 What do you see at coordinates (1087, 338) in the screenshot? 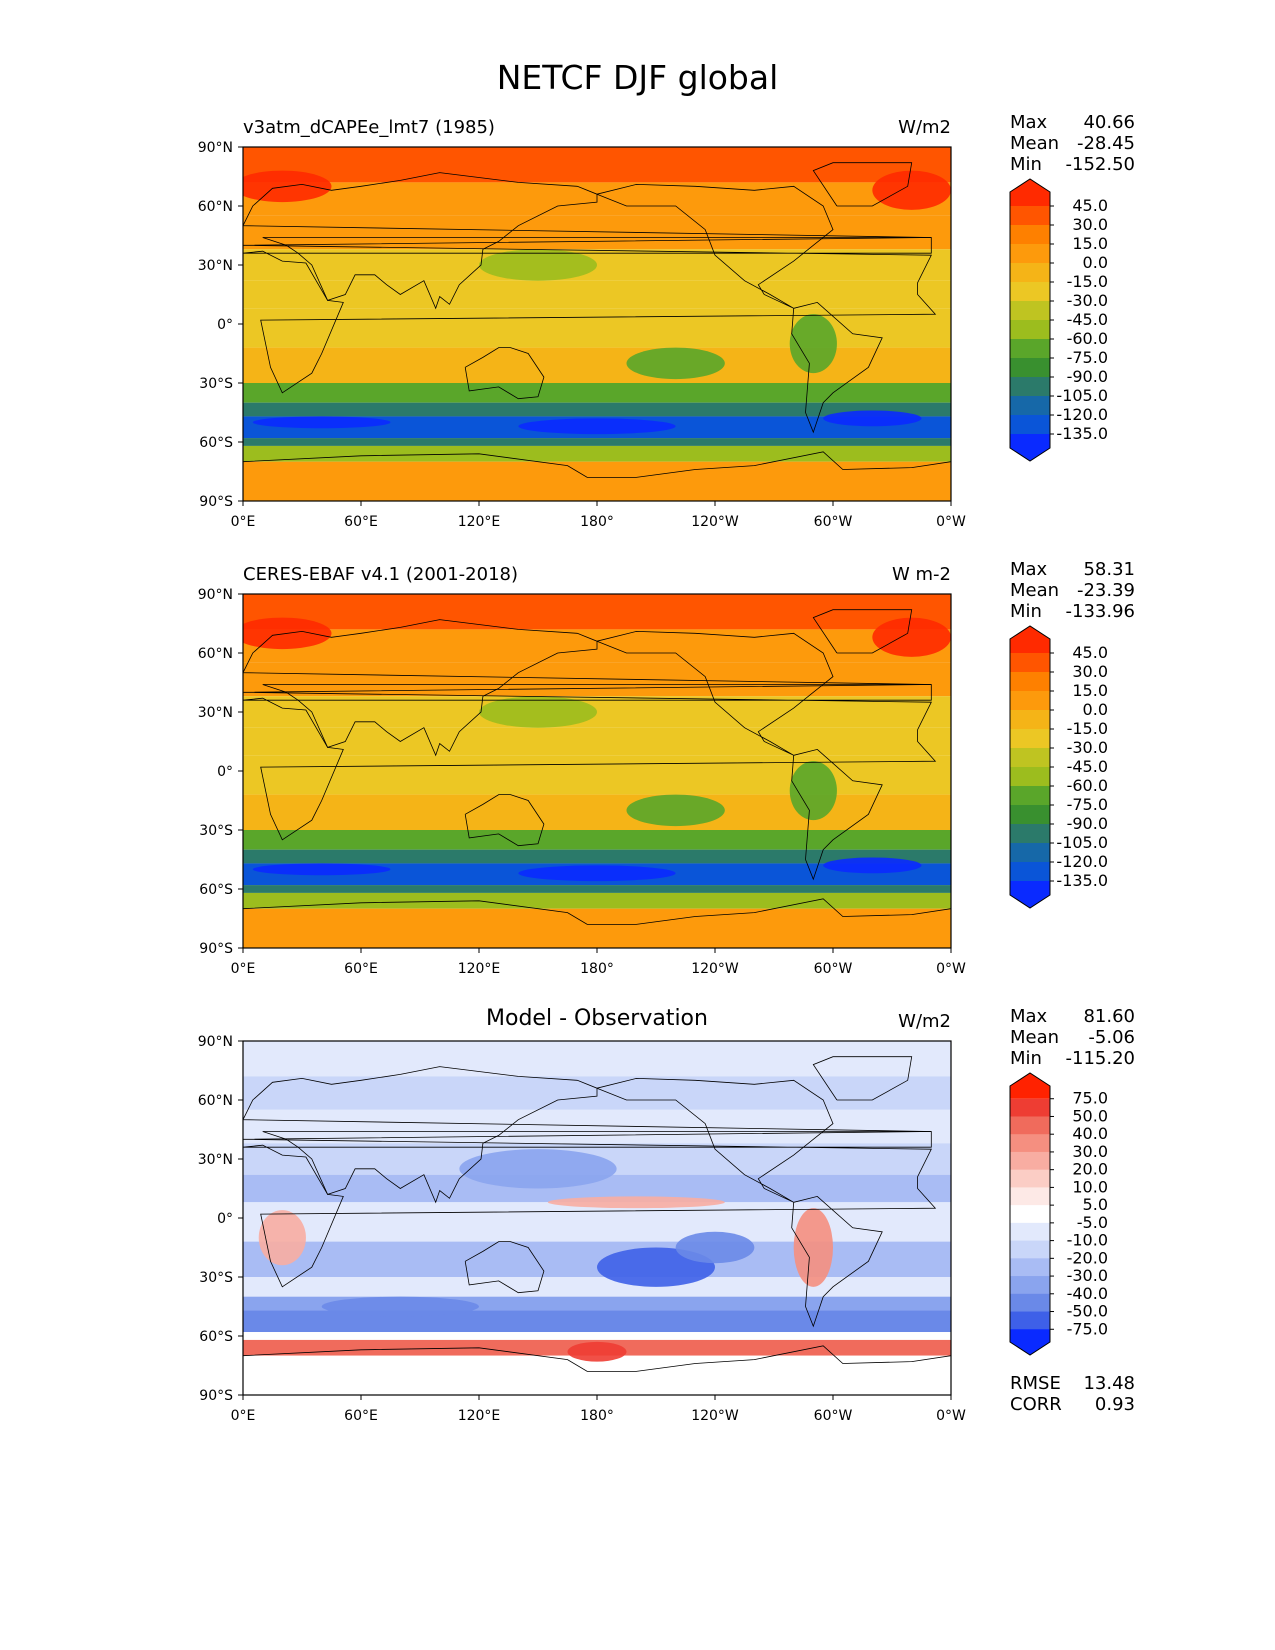
I see `colorbar-label: -60.0` at bounding box center [1087, 338].